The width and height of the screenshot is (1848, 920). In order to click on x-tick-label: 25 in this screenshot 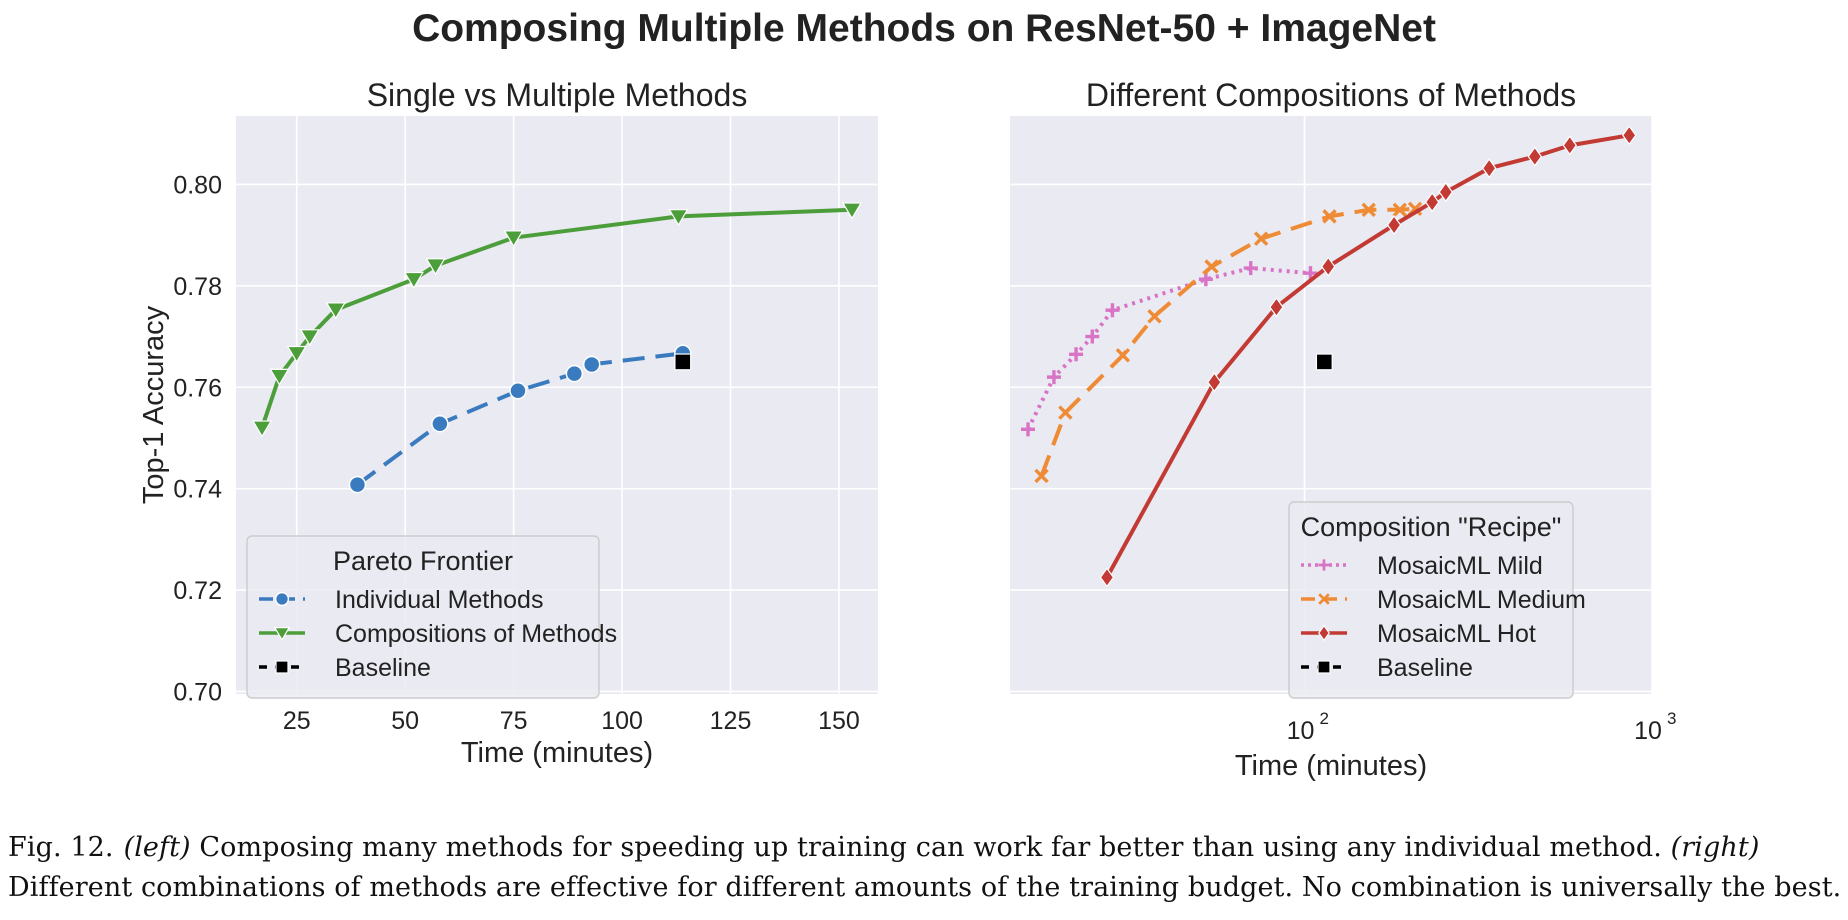, I will do `click(297, 721)`.